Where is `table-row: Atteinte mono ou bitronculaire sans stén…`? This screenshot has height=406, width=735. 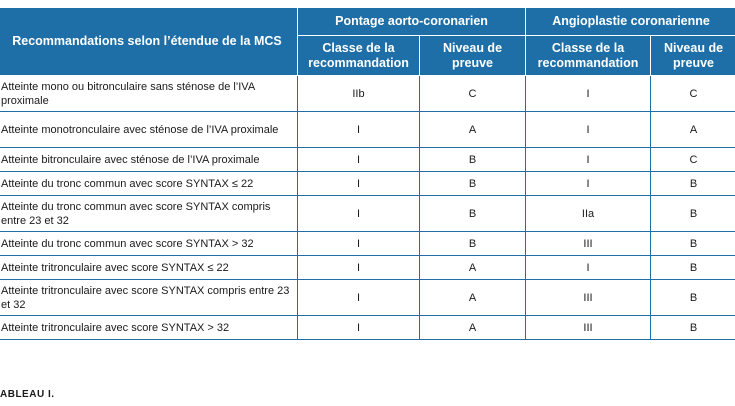 table-row: Atteinte mono ou bitronculaire sans stén… is located at coordinates (367, 93).